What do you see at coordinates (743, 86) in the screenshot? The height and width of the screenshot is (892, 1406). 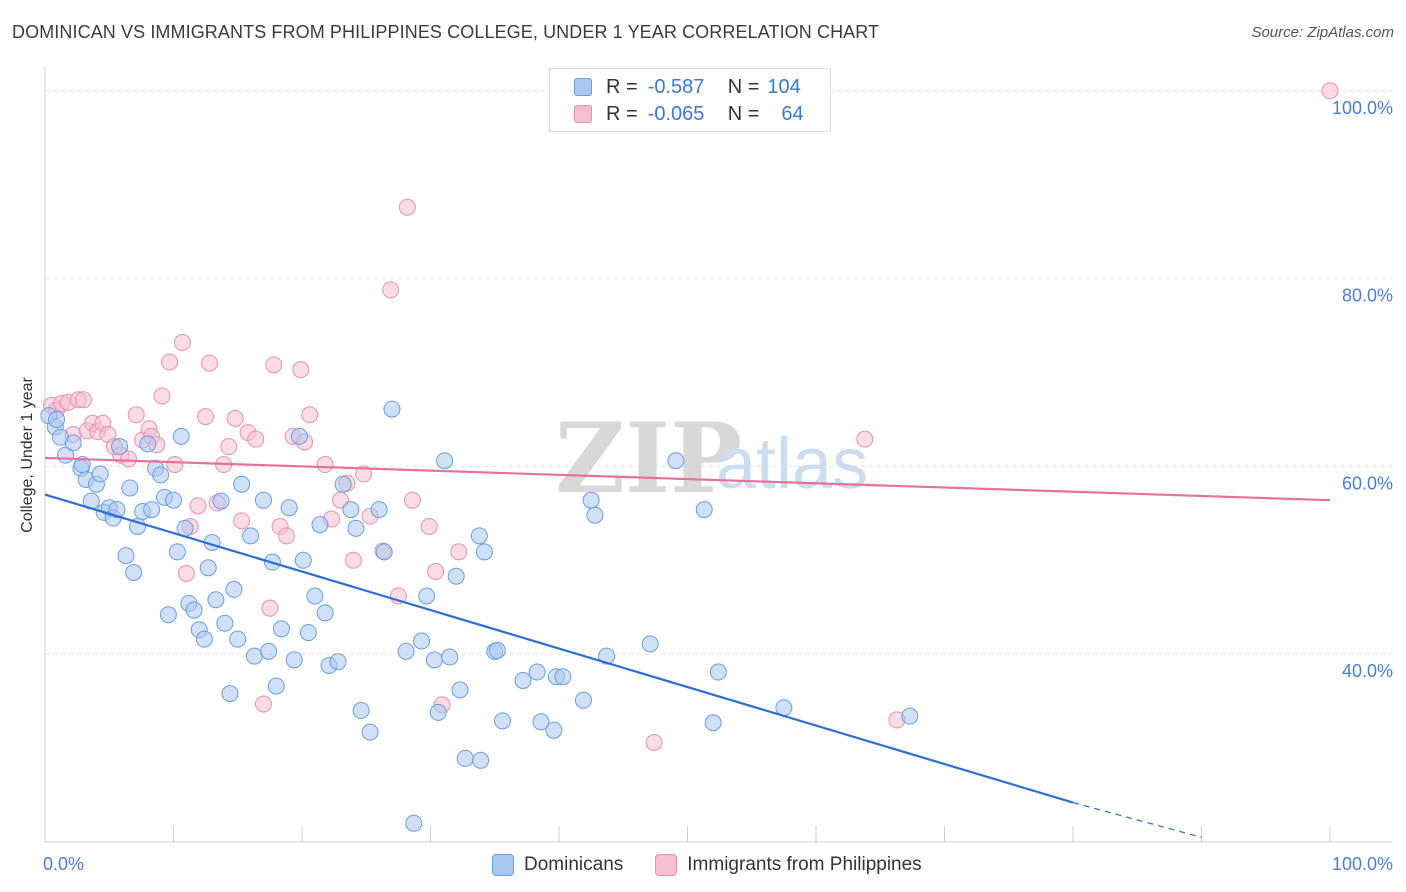 I see `n-label: N =` at bounding box center [743, 86].